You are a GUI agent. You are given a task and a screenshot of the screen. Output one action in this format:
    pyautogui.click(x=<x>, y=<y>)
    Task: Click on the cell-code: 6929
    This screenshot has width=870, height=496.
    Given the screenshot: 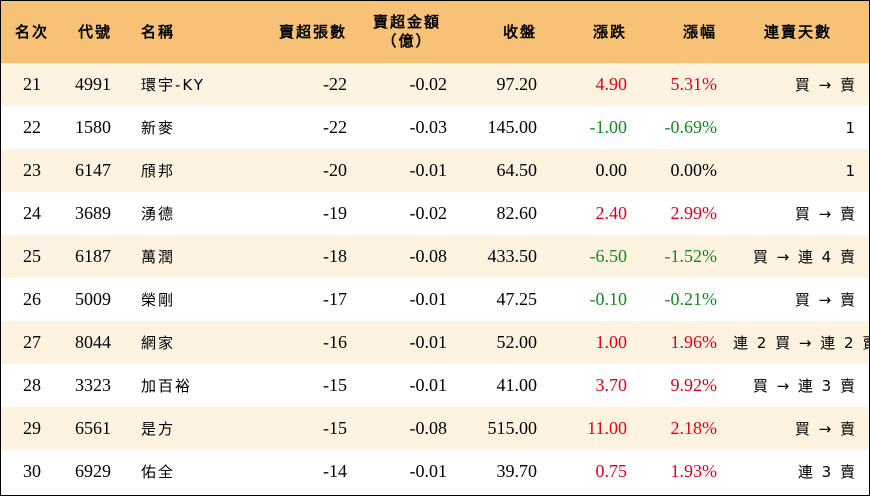 What is the action you would take?
    pyautogui.click(x=93, y=471)
    